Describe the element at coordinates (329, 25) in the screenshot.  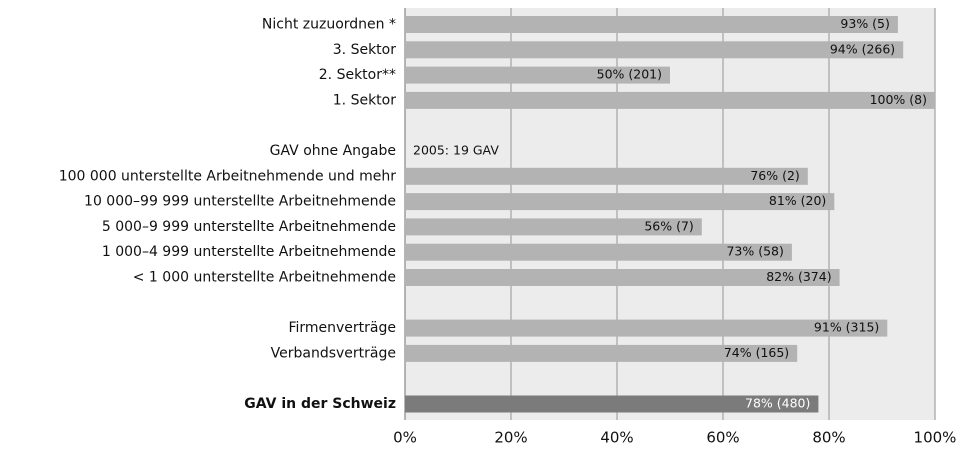
I see `y-tick-label: Nicht zuzuordnen *` at that location.